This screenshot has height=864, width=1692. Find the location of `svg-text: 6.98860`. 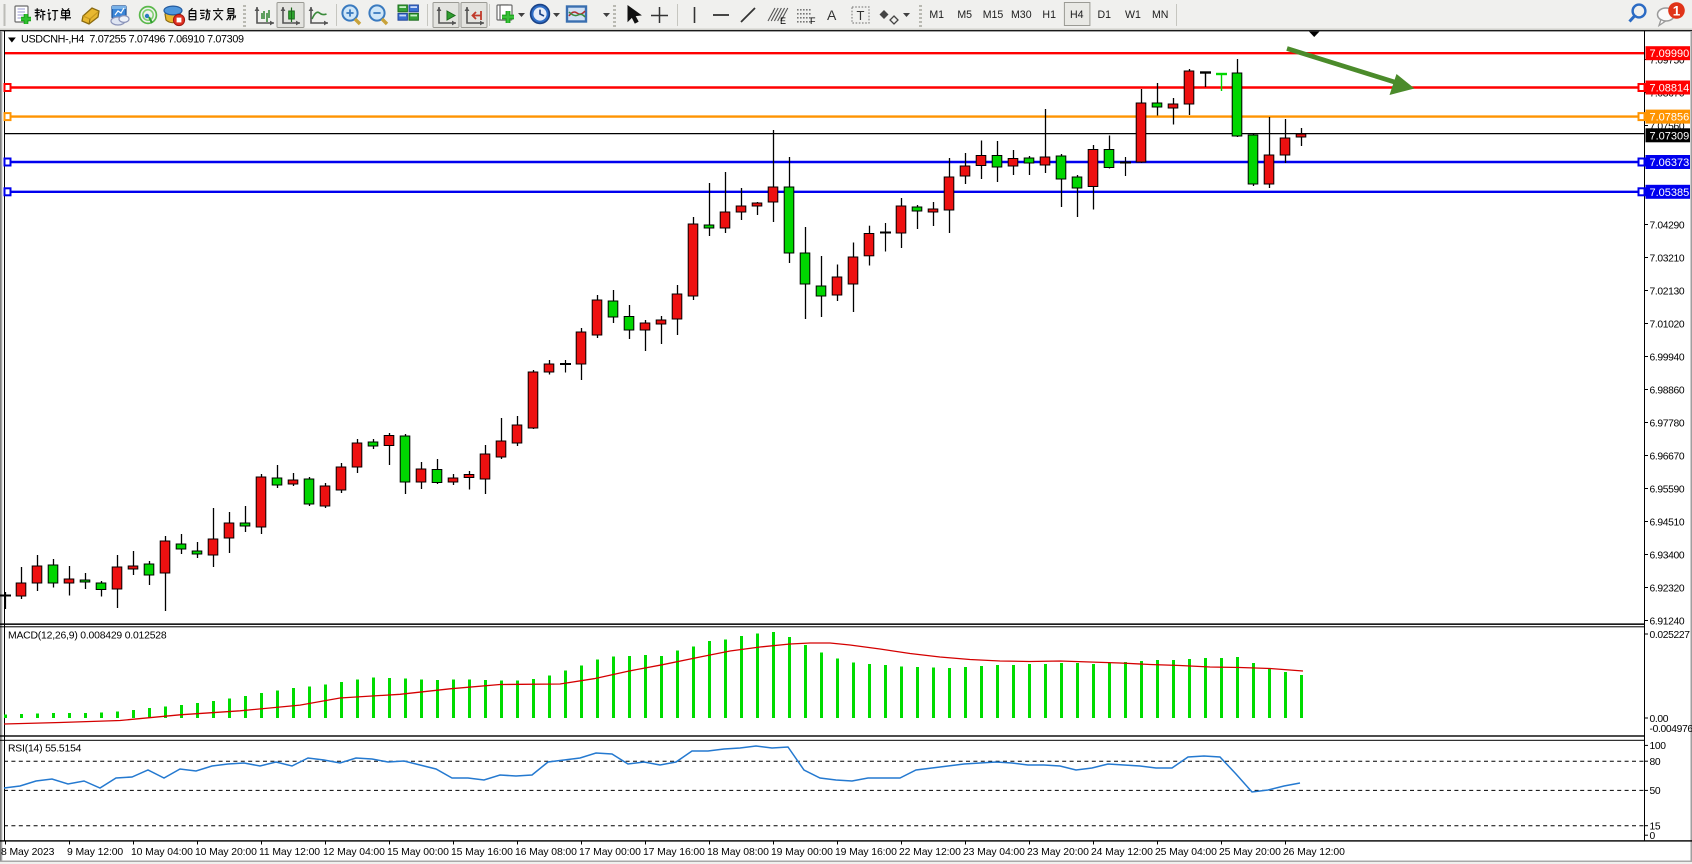

svg-text: 6.98860 is located at coordinates (1667, 390).